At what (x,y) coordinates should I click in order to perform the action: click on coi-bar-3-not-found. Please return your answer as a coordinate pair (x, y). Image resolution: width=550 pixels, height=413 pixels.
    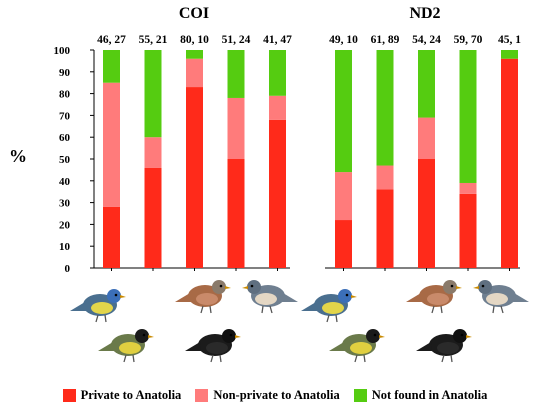
    Looking at the image, I should click on (236, 74).